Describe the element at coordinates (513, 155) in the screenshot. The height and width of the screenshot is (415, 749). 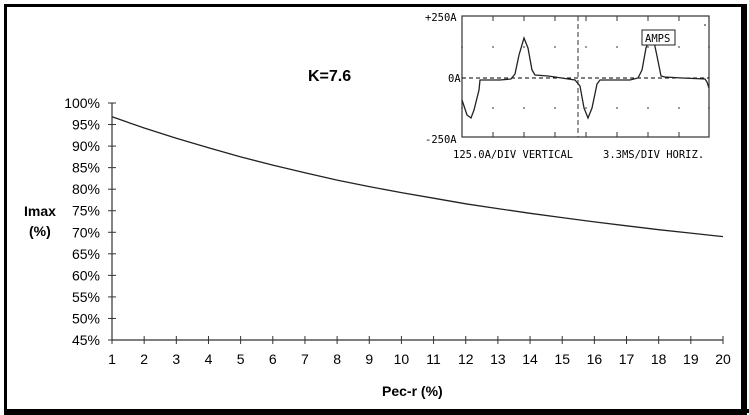
I see `osc-caption-vertical: 125.0A/DIV VERTICAL` at that location.